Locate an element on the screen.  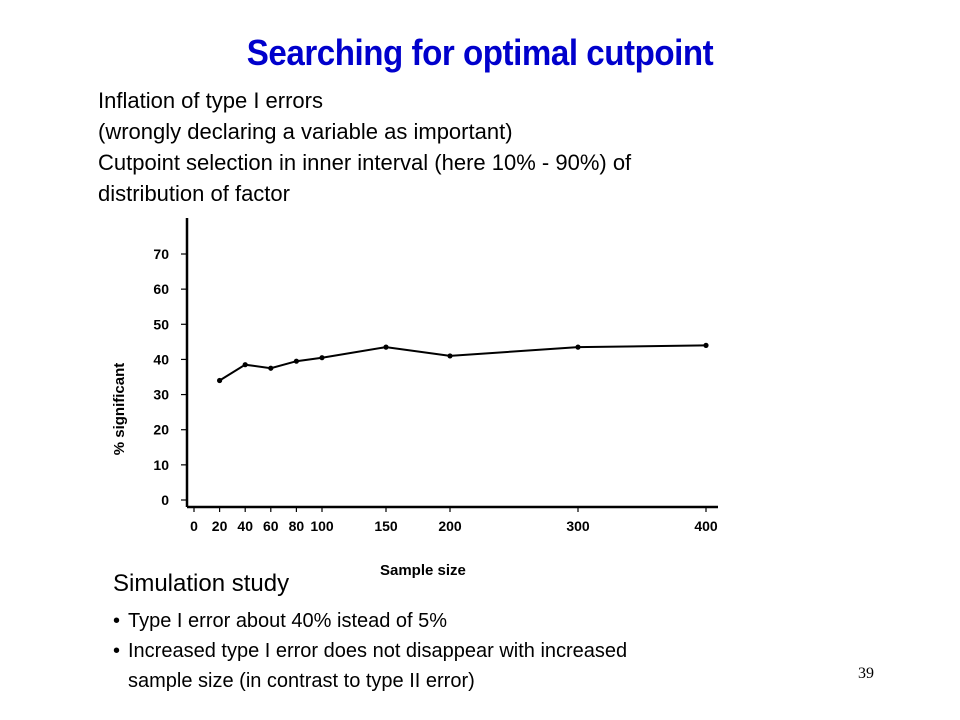
x-tick-label: 40 is located at coordinates (245, 526).